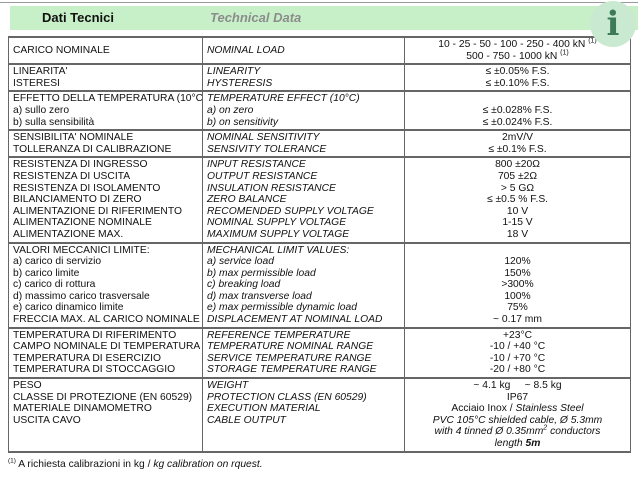  What do you see at coordinates (230, 110) in the screenshot?
I see `label-english-line: a) on zero` at bounding box center [230, 110].